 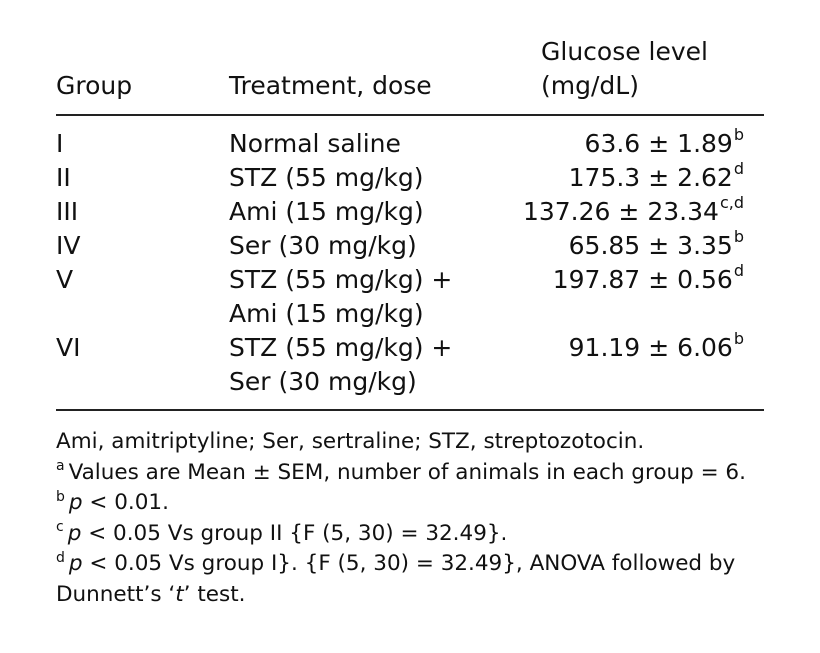 I want to click on glucose-sem: 23.34, so click(x=683, y=211).